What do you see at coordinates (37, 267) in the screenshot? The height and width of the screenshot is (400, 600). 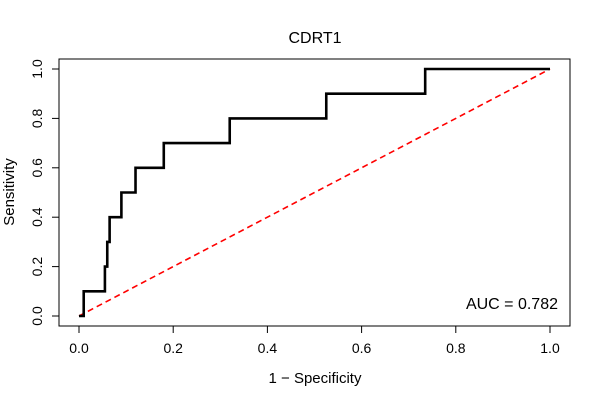 I see `y-tick-label: 0.2` at bounding box center [37, 267].